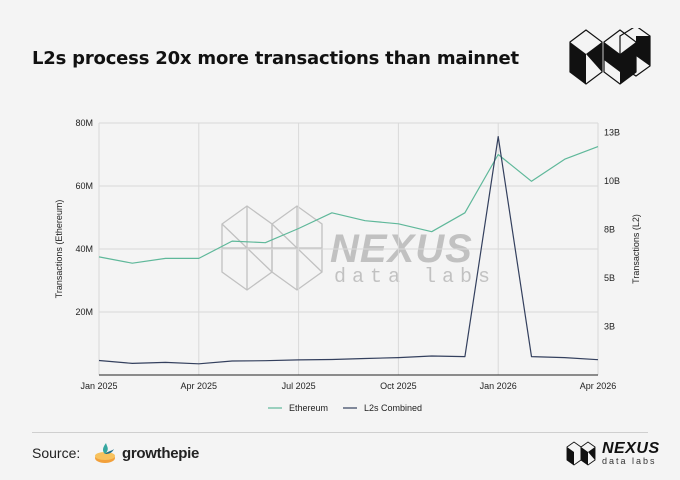 Image resolution: width=680 pixels, height=480 pixels. I want to click on x-tick-label: Jul 2025, so click(299, 386).